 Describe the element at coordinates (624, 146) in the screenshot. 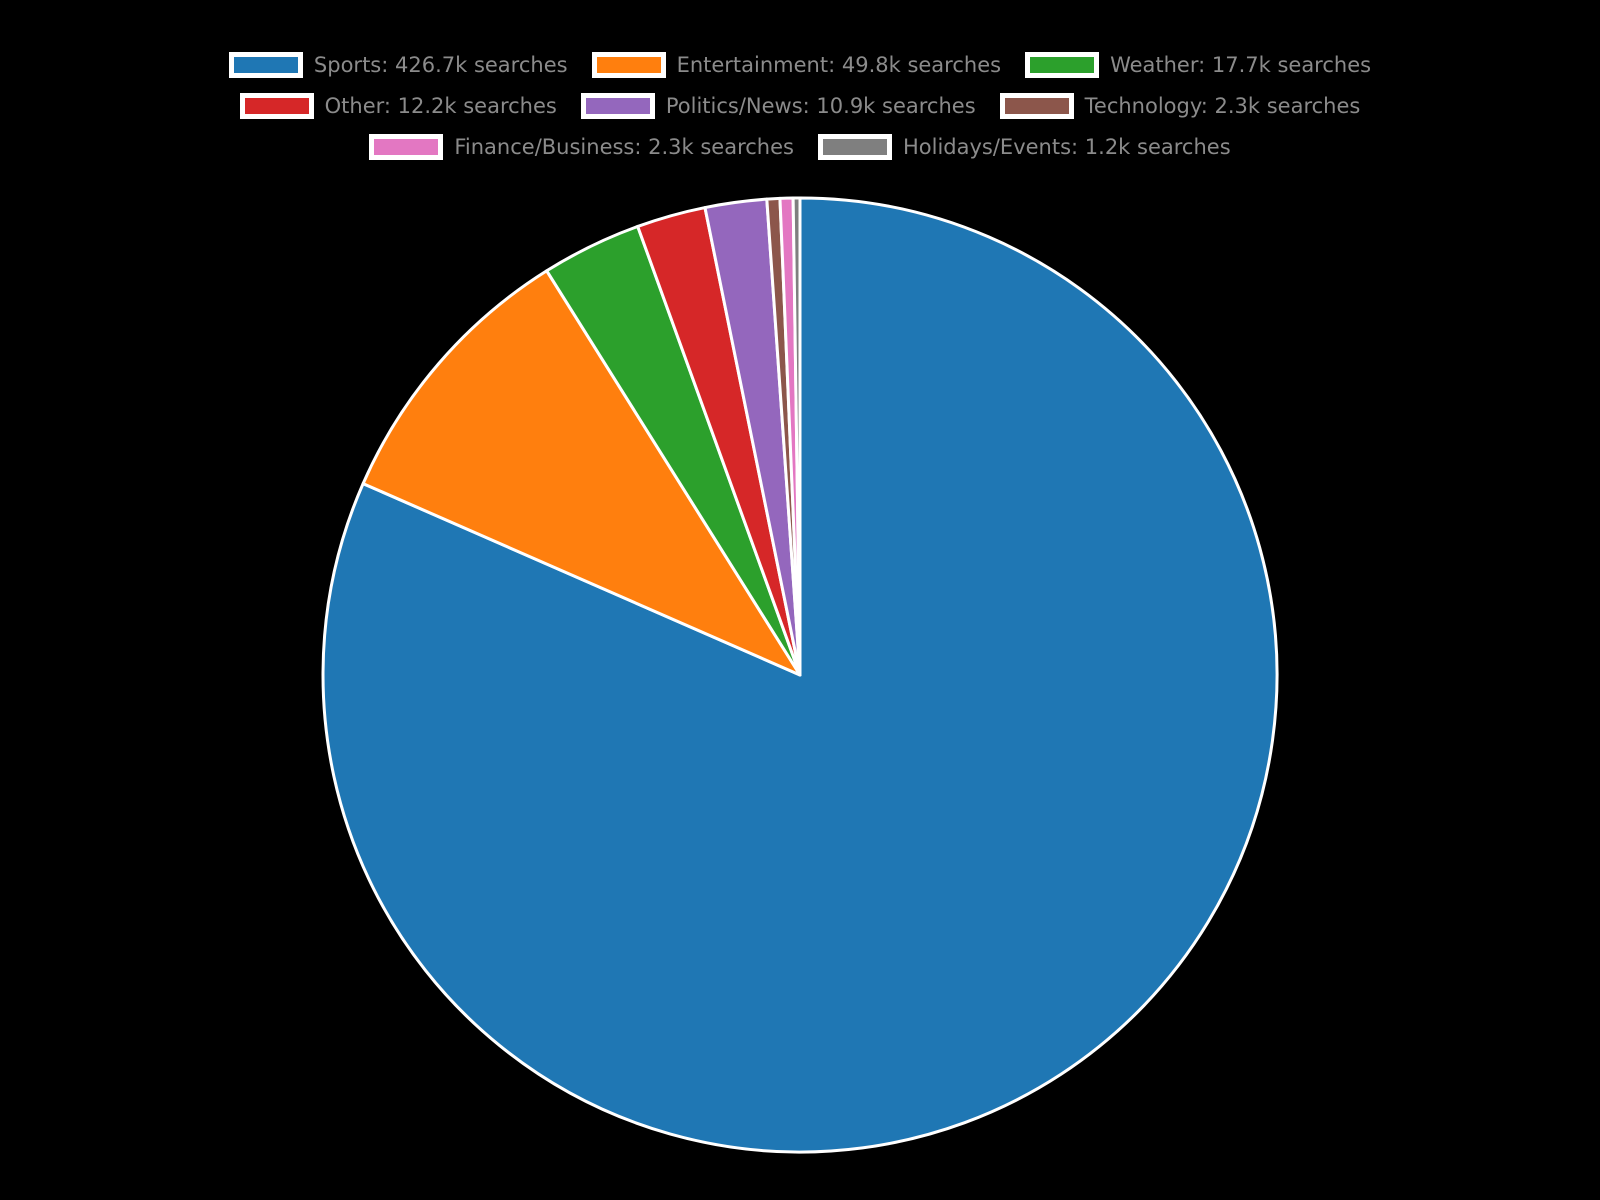

I see `legend-label-finance-business: Finance/Business: 2.3k searches` at that location.